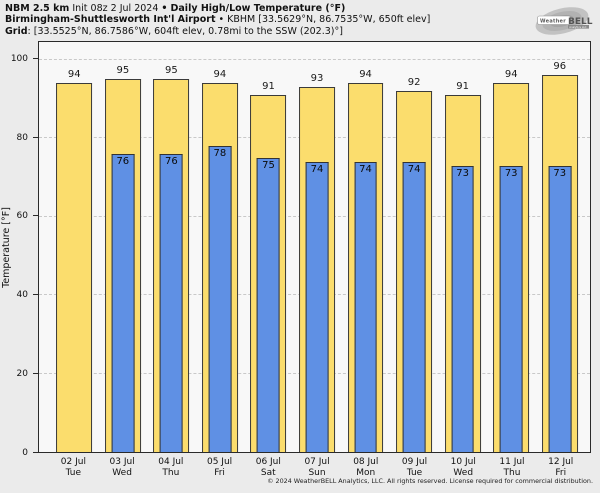 The width and height of the screenshot is (600, 493). What do you see at coordinates (22, 216) in the screenshot?
I see `y-tick-label: 60` at bounding box center [22, 216].